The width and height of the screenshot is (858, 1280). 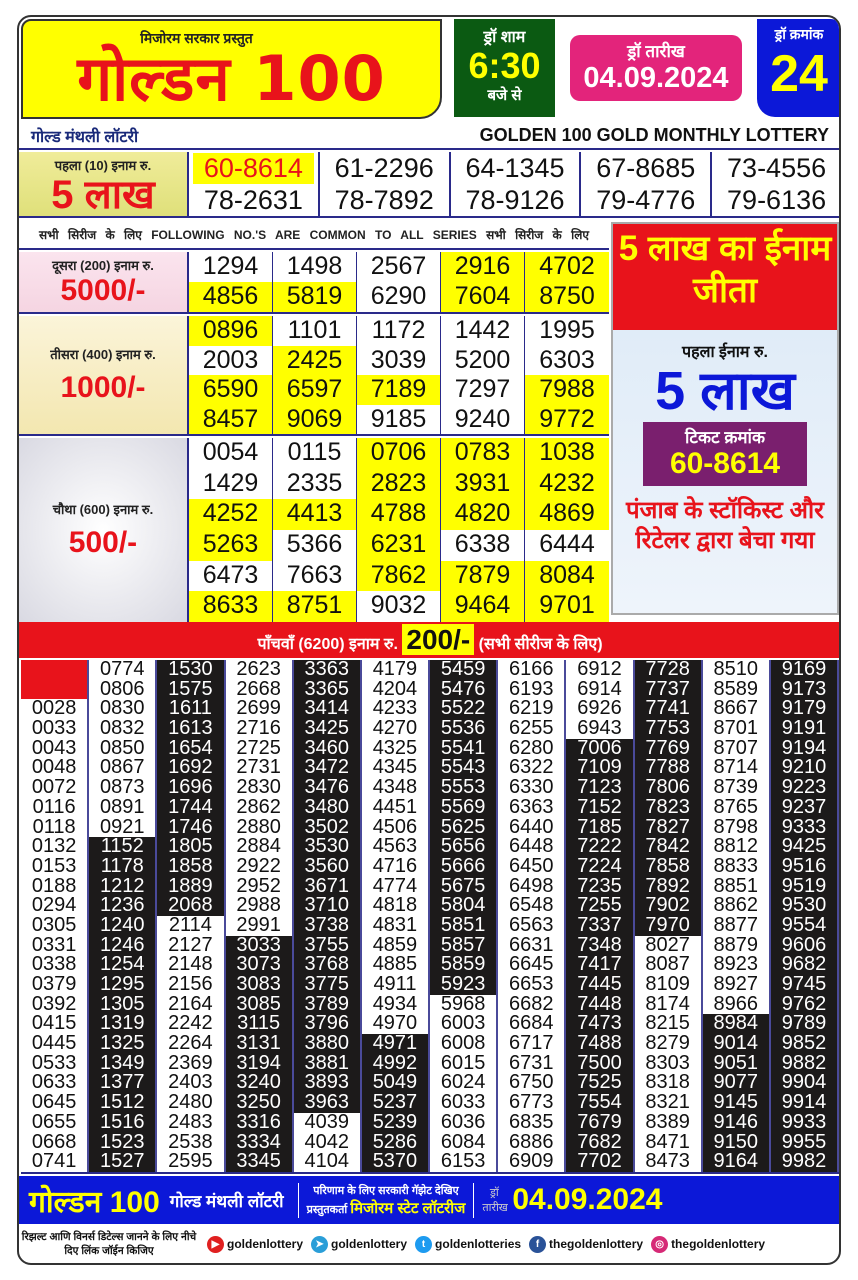 I want to click on prize-number: 9882, so click(x=804, y=1063).